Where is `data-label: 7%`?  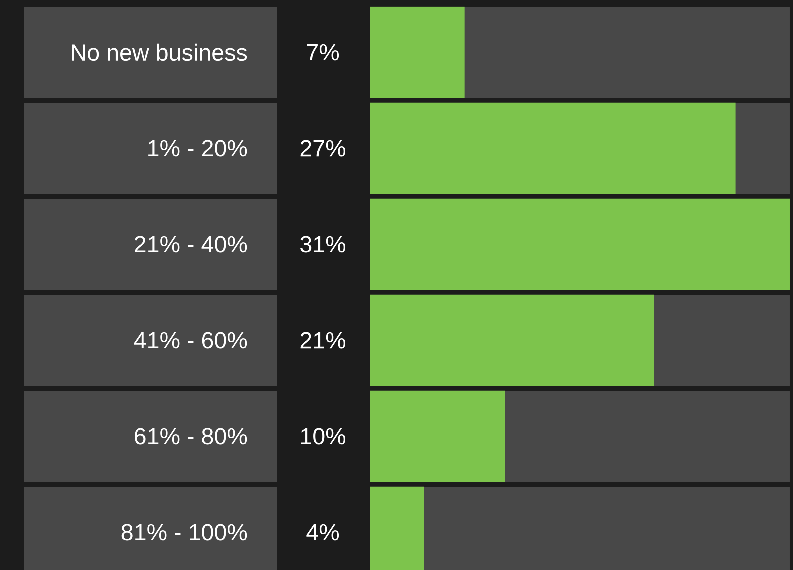 data-label: 7% is located at coordinates (323, 52).